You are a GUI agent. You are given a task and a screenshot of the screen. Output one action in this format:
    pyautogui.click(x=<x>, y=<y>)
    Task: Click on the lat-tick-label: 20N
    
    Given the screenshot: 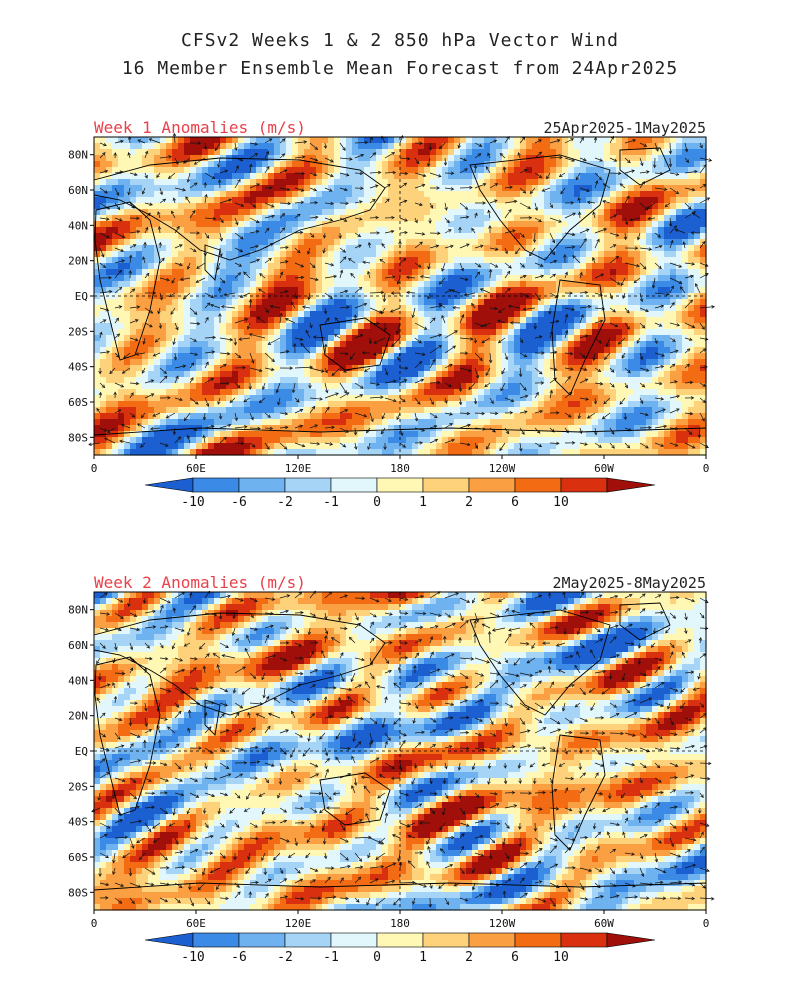 What is the action you would take?
    pyautogui.click(x=78, y=261)
    